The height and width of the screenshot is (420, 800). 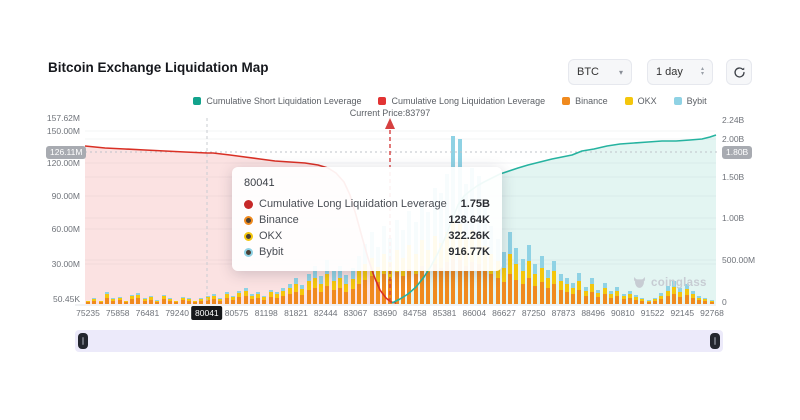 I want to click on axis-tick-label: 76481, so click(x=147, y=313).